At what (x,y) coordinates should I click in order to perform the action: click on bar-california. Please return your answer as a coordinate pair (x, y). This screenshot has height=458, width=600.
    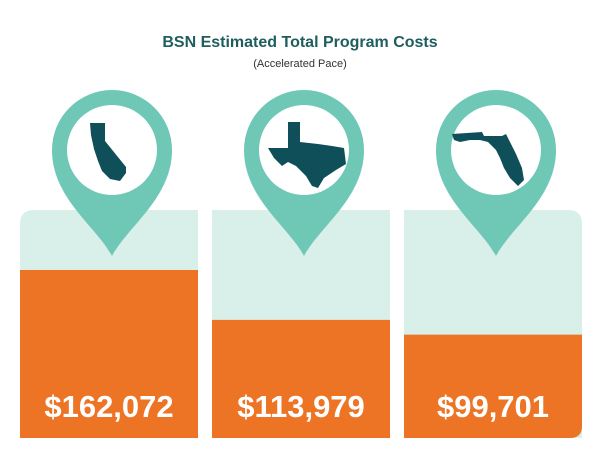
    Looking at the image, I should click on (109, 354).